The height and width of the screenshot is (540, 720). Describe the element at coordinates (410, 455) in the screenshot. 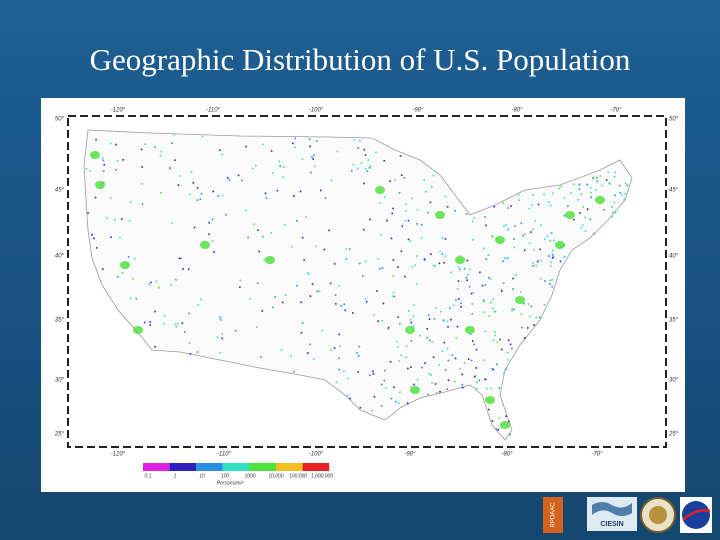

I see `lon-label: -90°` at that location.